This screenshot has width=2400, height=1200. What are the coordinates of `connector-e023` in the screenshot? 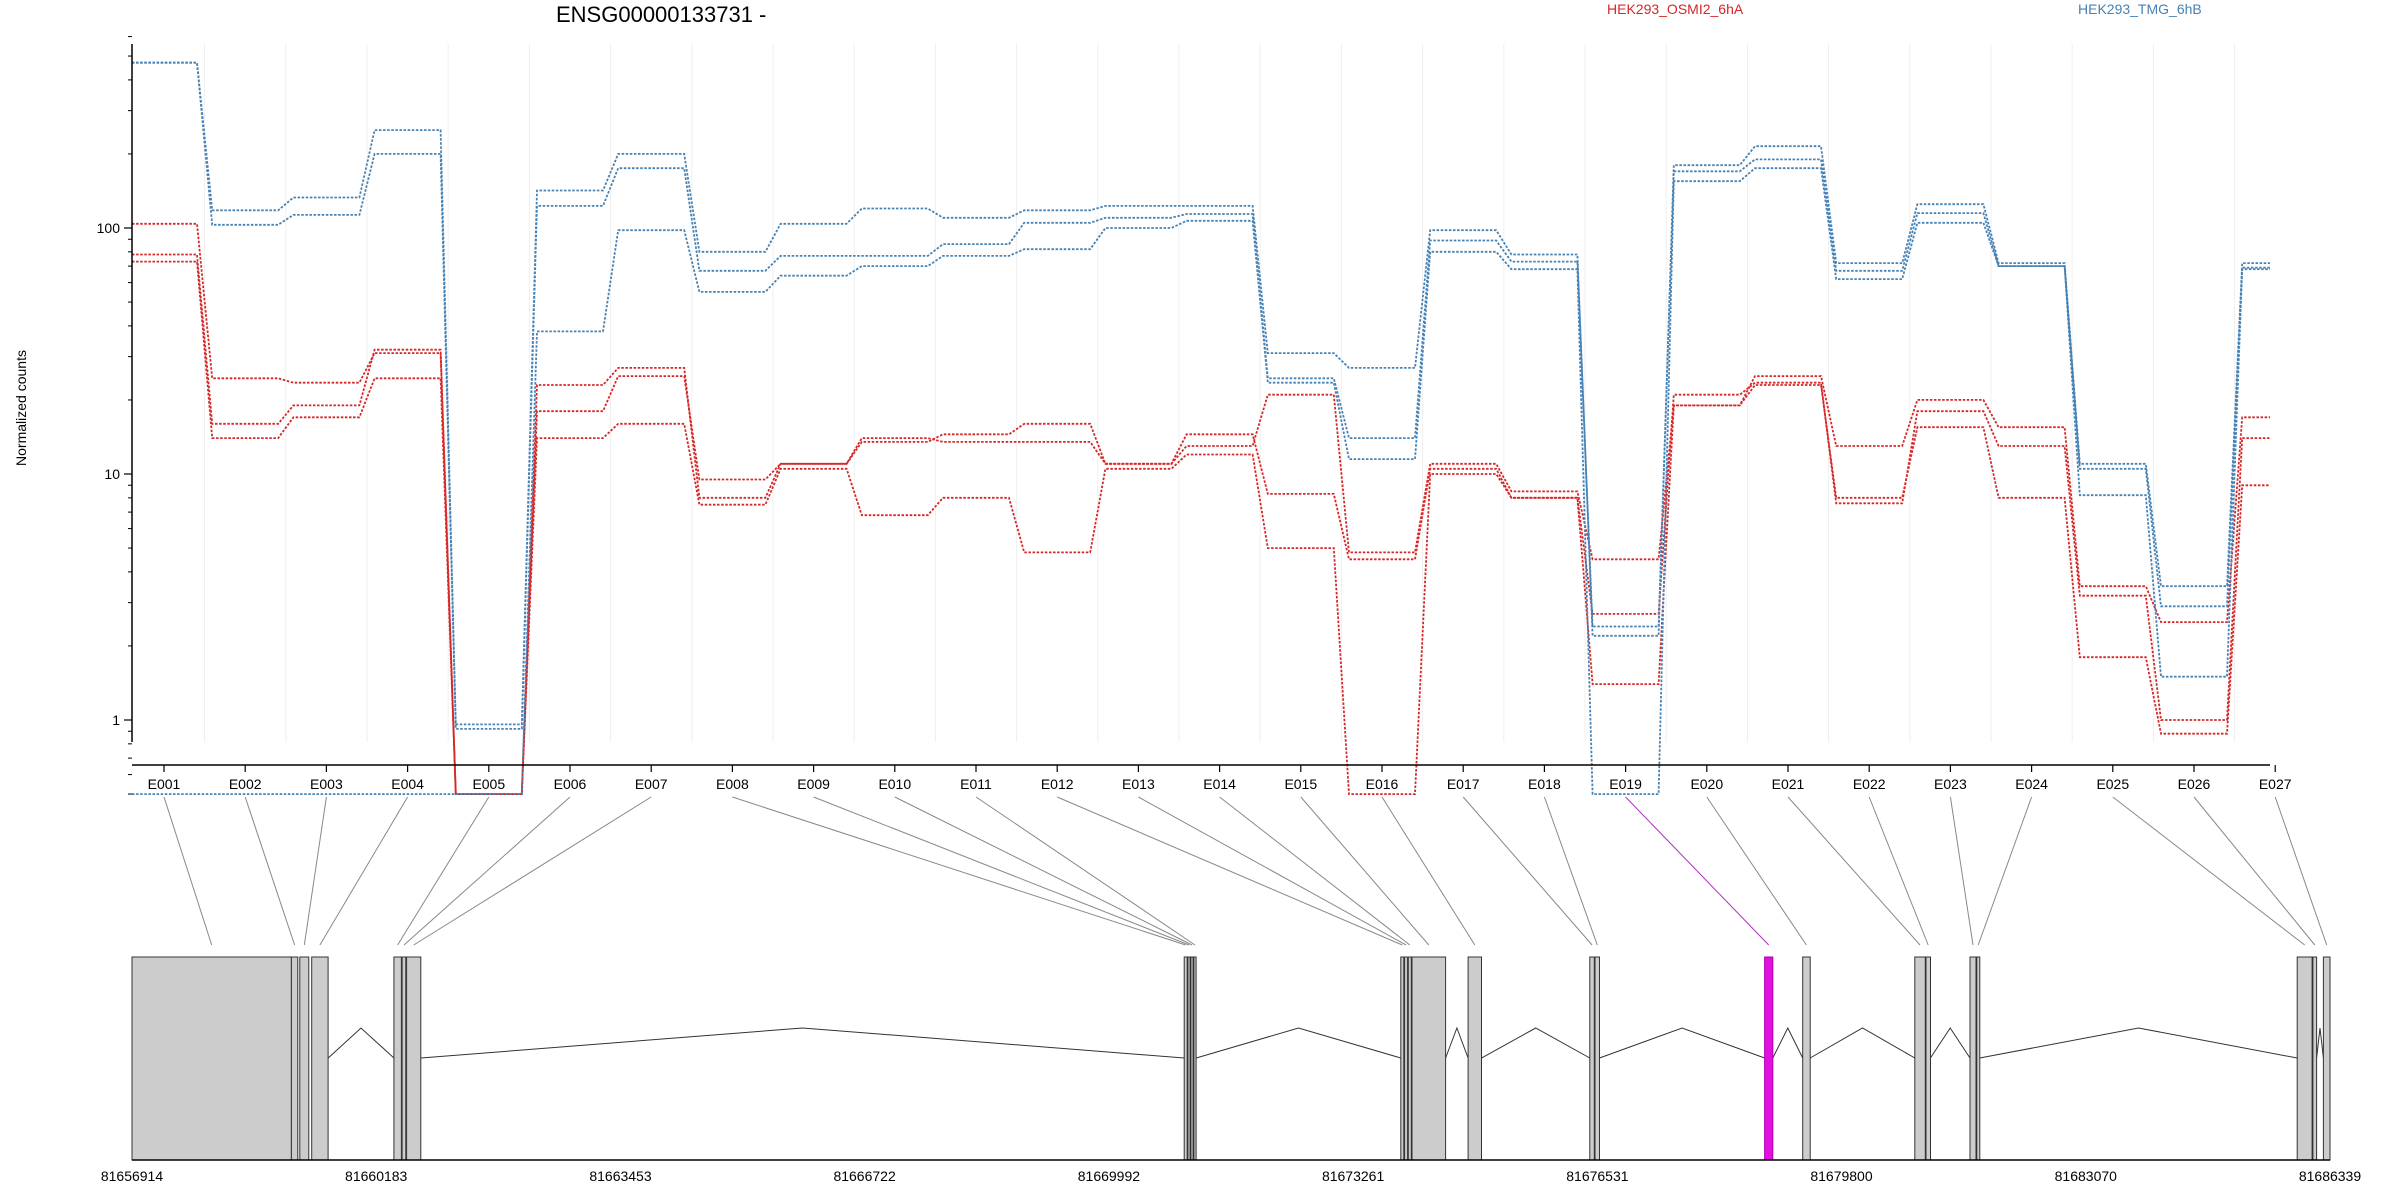 It's located at (1961, 871).